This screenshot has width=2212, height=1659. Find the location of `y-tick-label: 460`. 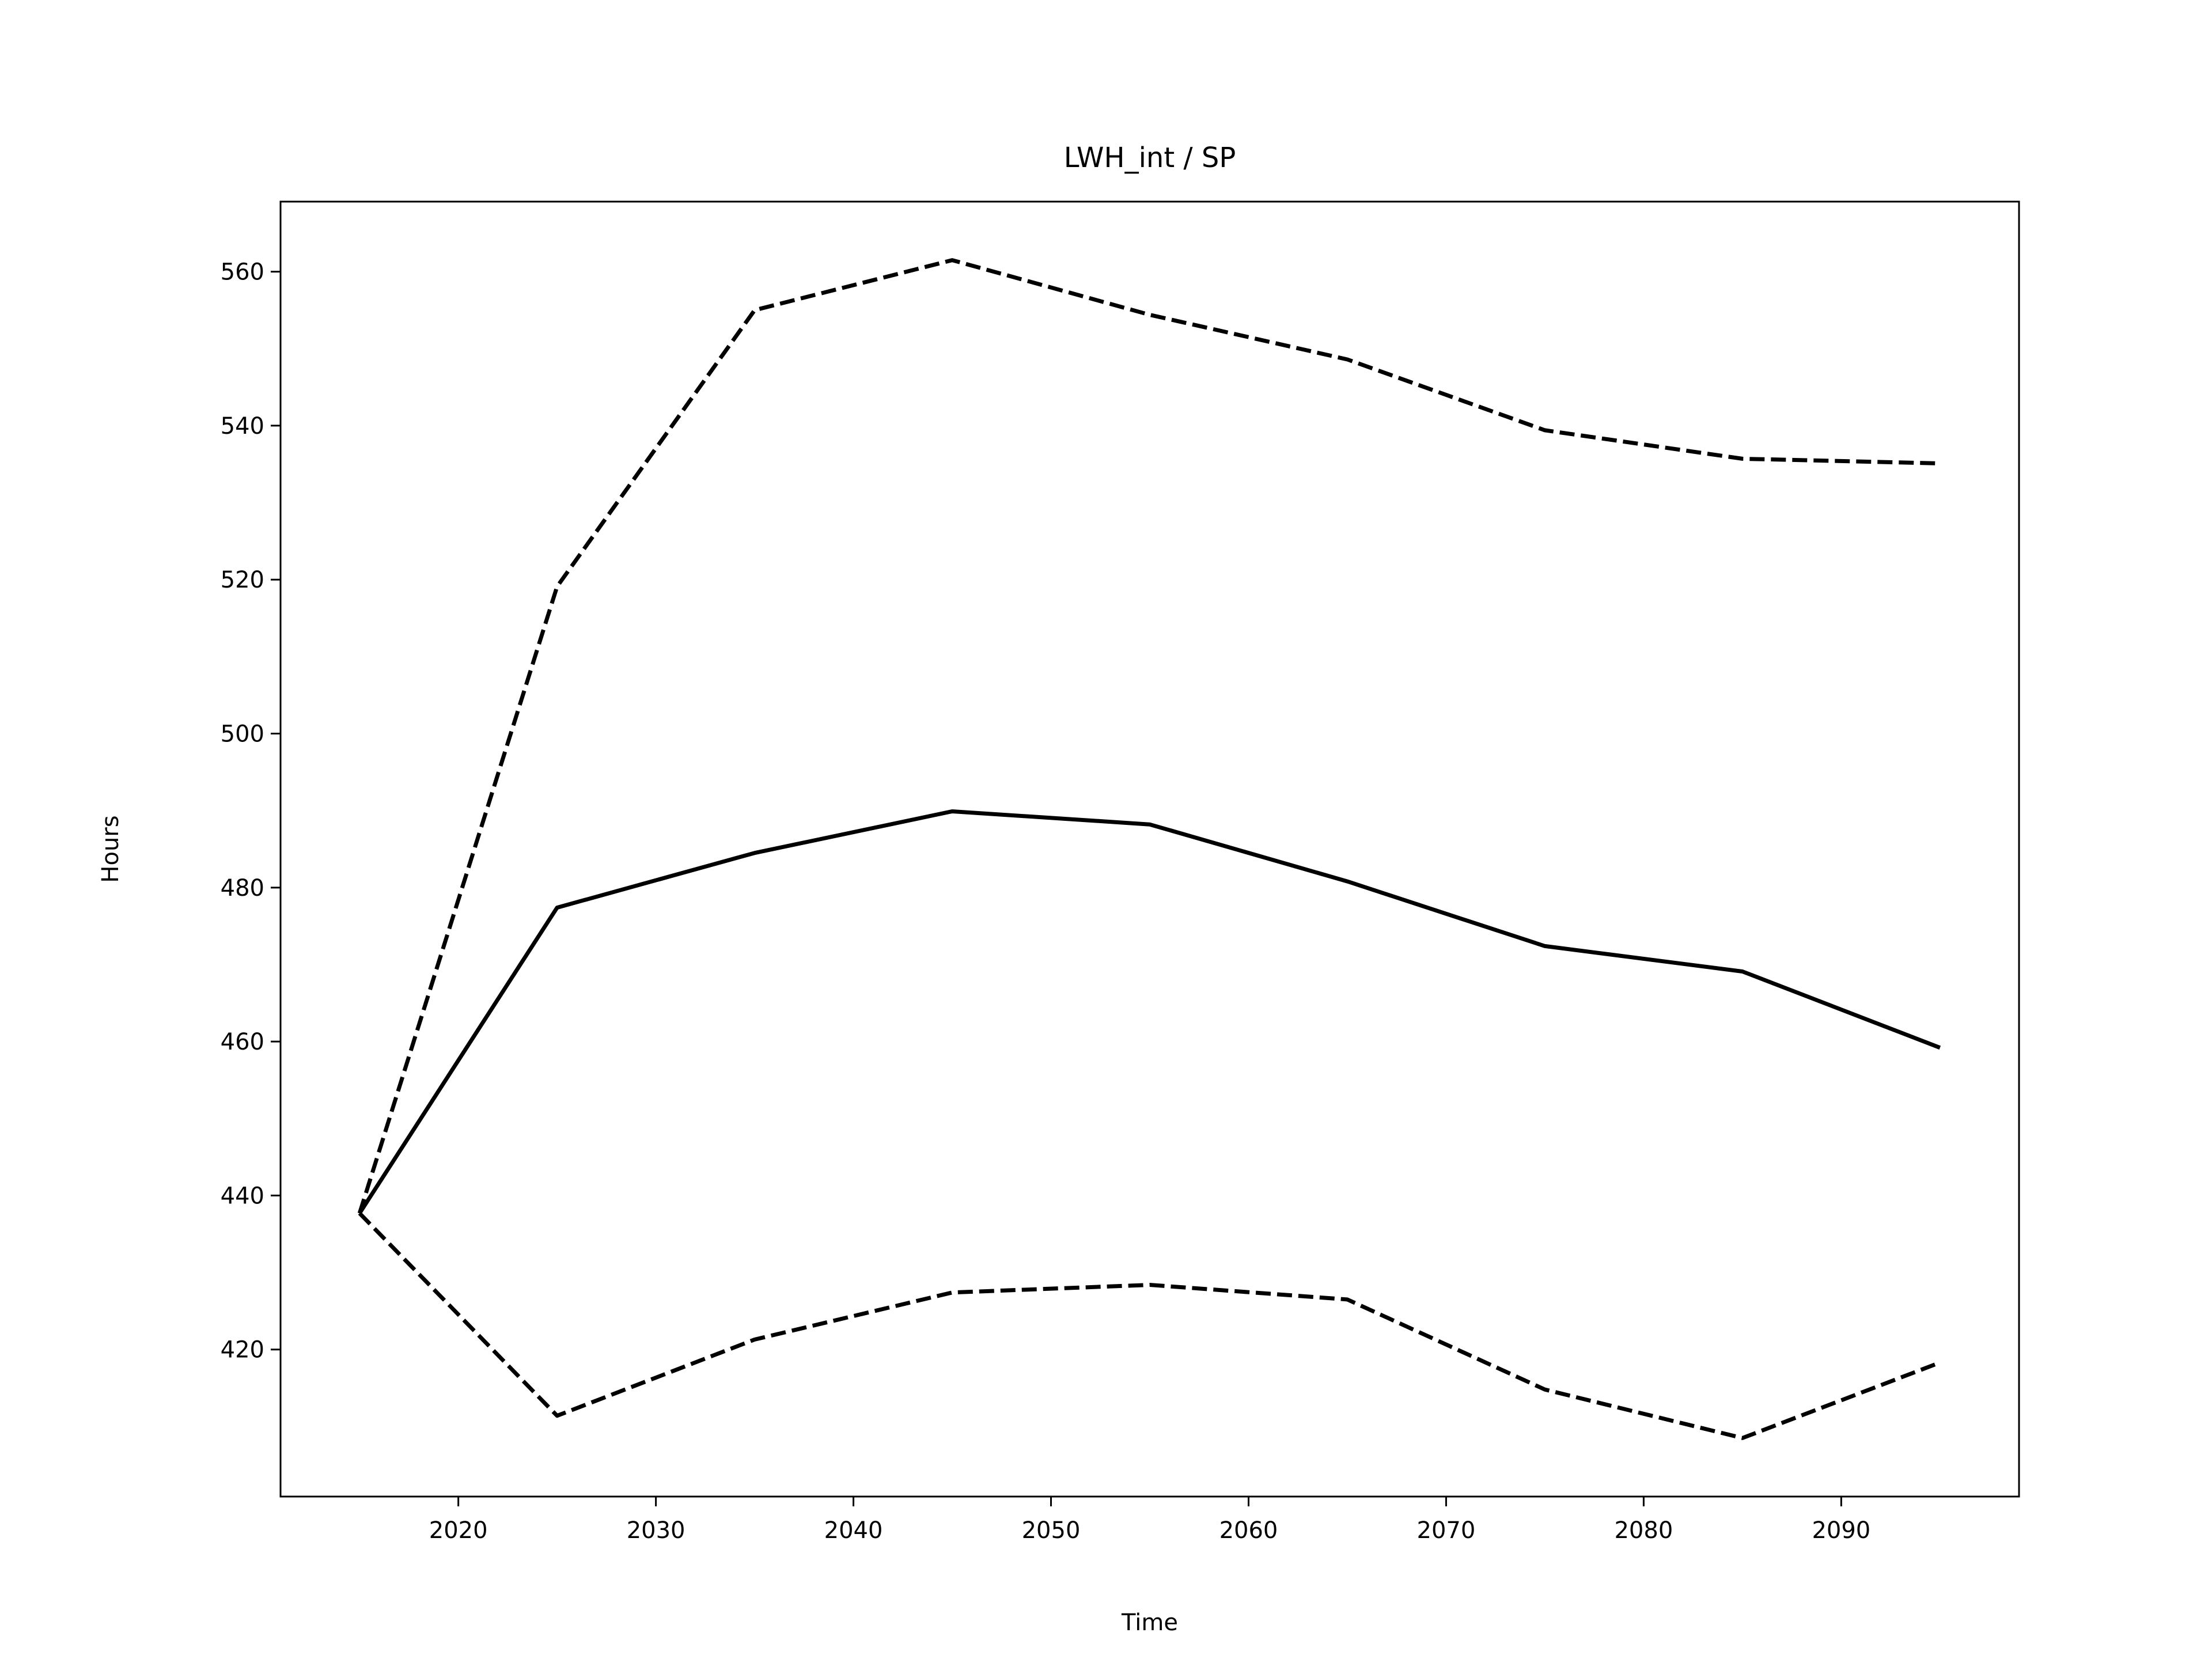

y-tick-label: 460 is located at coordinates (242, 1042).